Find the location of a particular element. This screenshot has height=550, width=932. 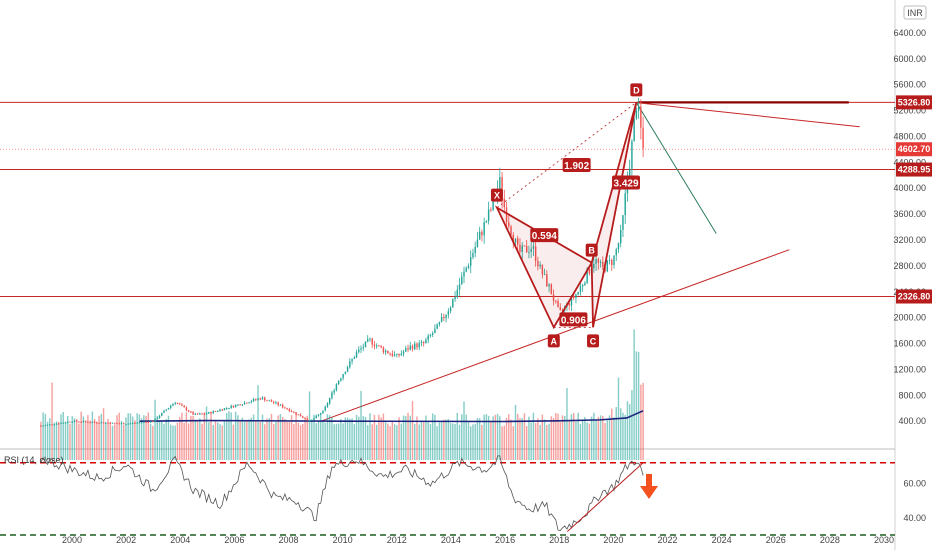

rsi-tick-label: 40.00 is located at coordinates (914, 518).